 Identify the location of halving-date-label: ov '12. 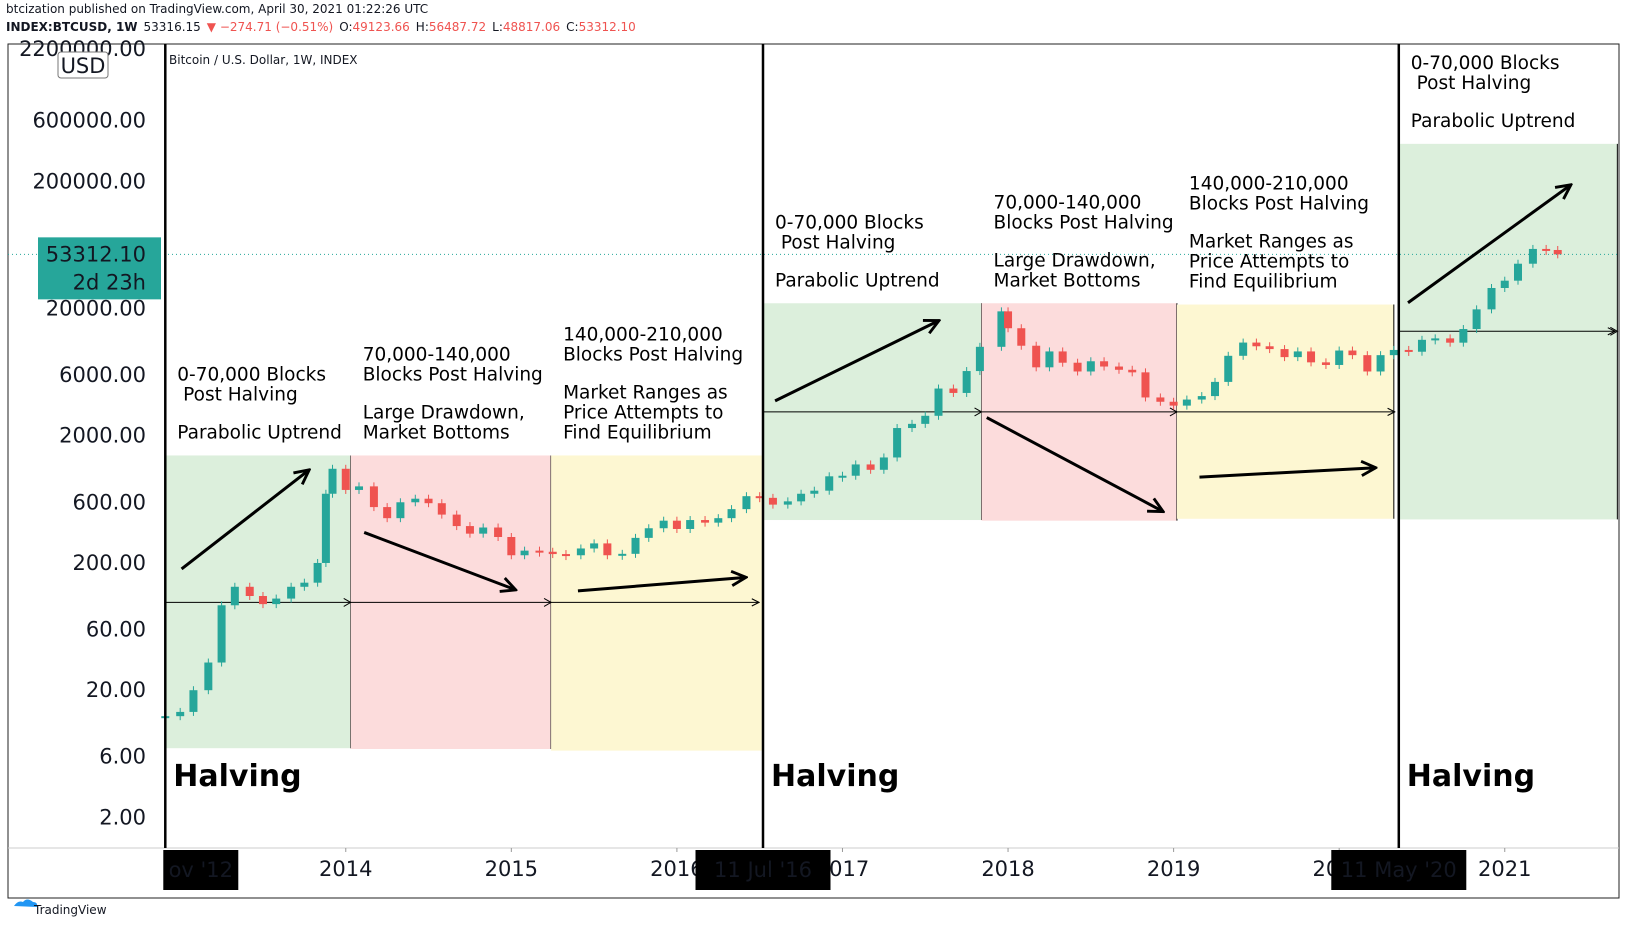
(201, 870).